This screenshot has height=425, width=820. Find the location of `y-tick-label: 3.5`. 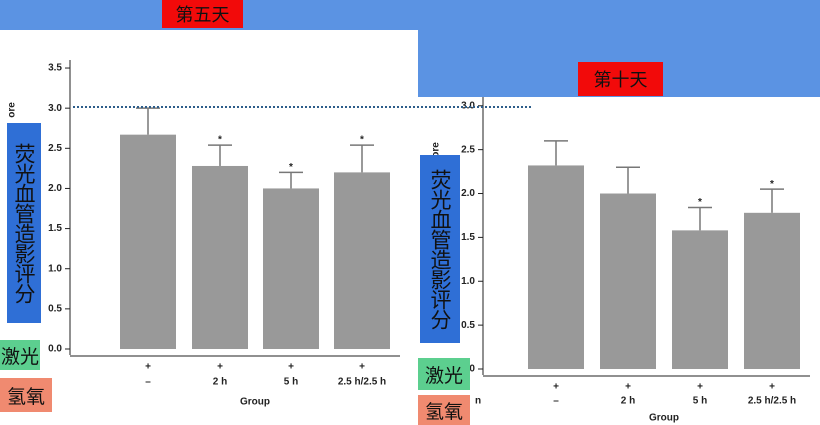

y-tick-label: 3.5 is located at coordinates (55, 68).